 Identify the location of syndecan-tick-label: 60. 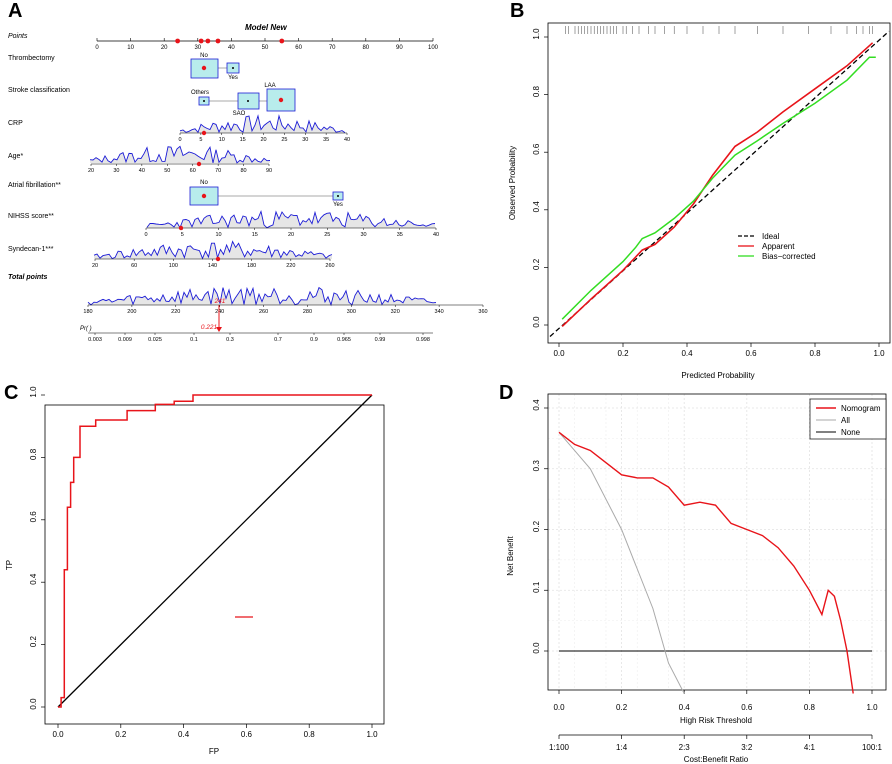
(134, 266).